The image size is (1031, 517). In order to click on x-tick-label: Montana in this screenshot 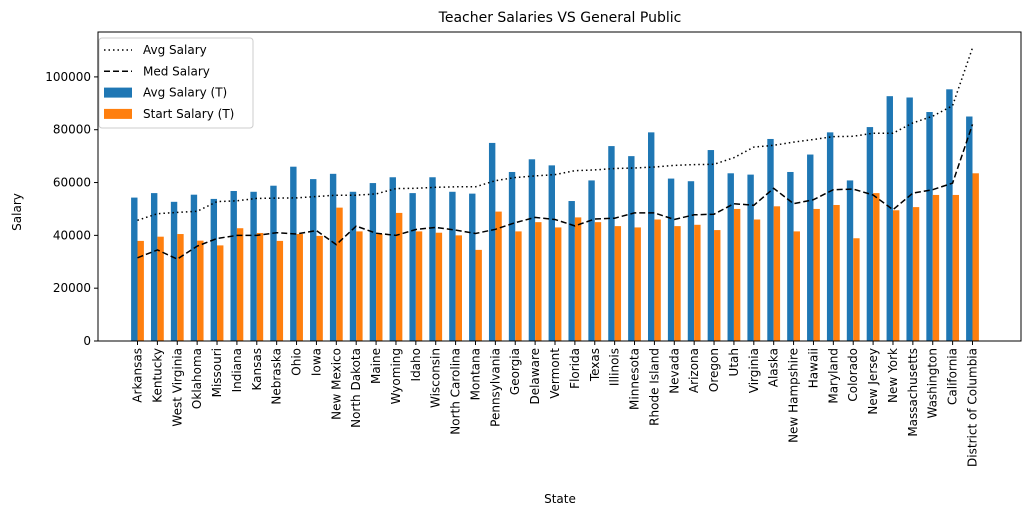, I will do `click(476, 374)`.